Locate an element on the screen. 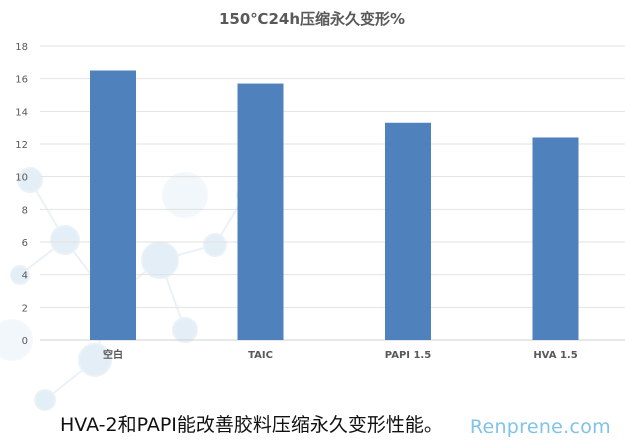  y-tick-label: 4 is located at coordinates (25, 276).